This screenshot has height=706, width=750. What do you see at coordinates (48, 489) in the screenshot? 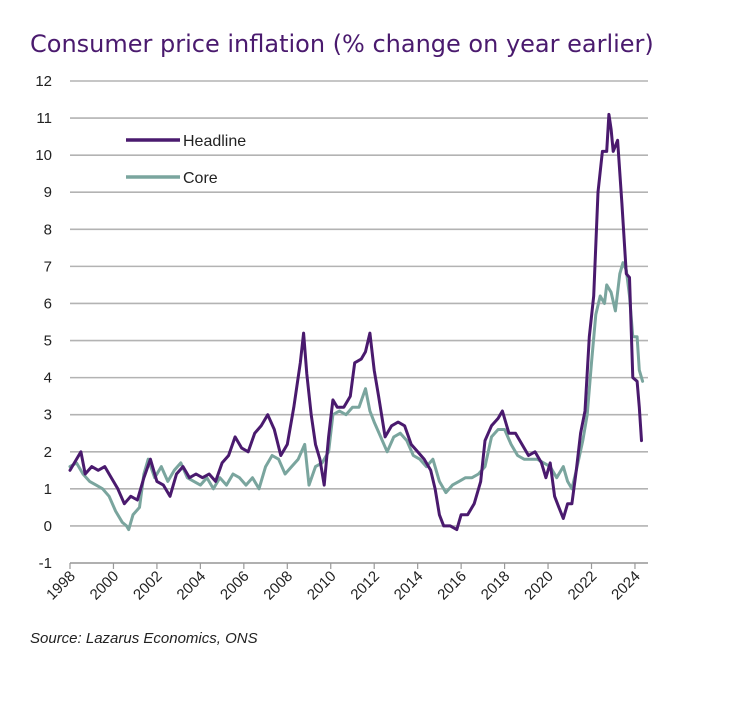
I see `y-tick-label: 1` at bounding box center [48, 489].